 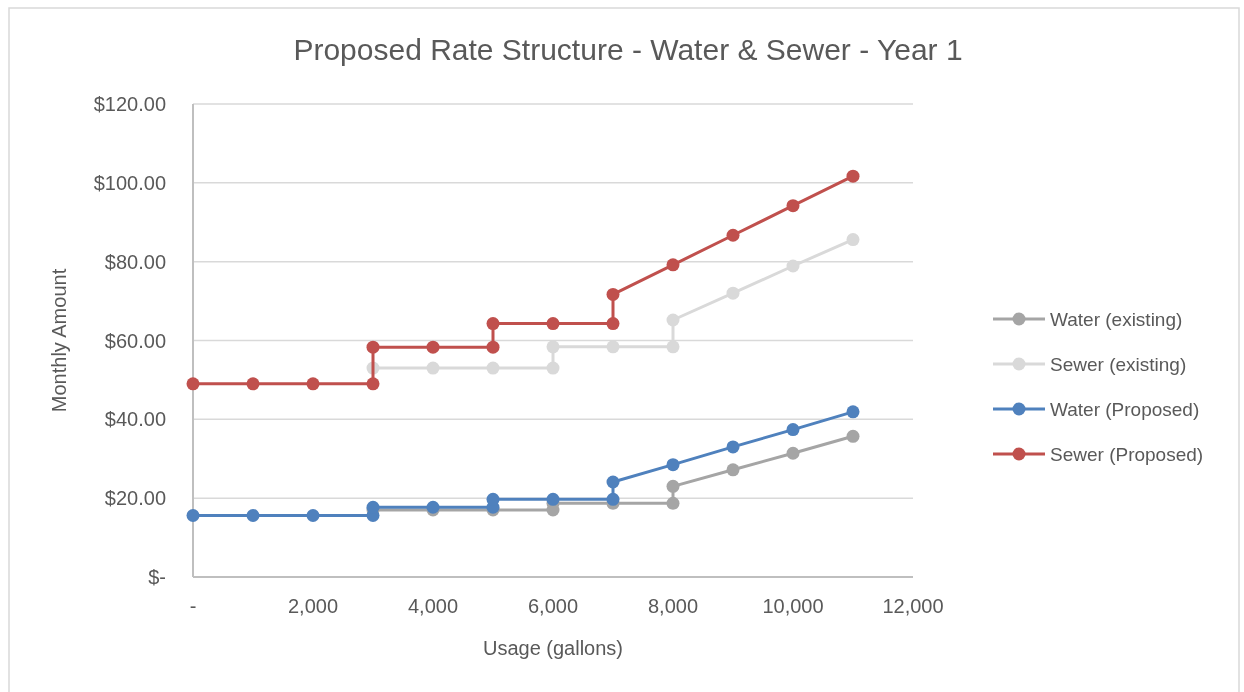 I want to click on legend-label: Water (existing), so click(x=1116, y=319).